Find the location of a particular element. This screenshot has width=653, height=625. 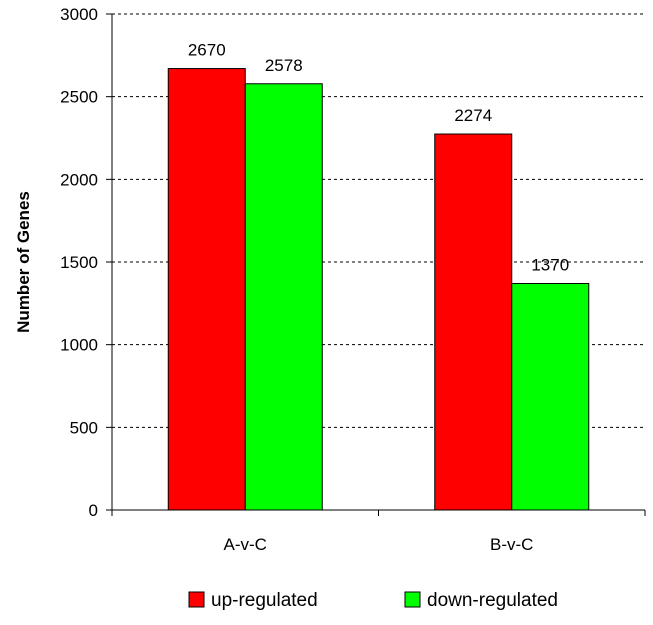

legend: up-regulated down-regulated is located at coordinates (373, 600).